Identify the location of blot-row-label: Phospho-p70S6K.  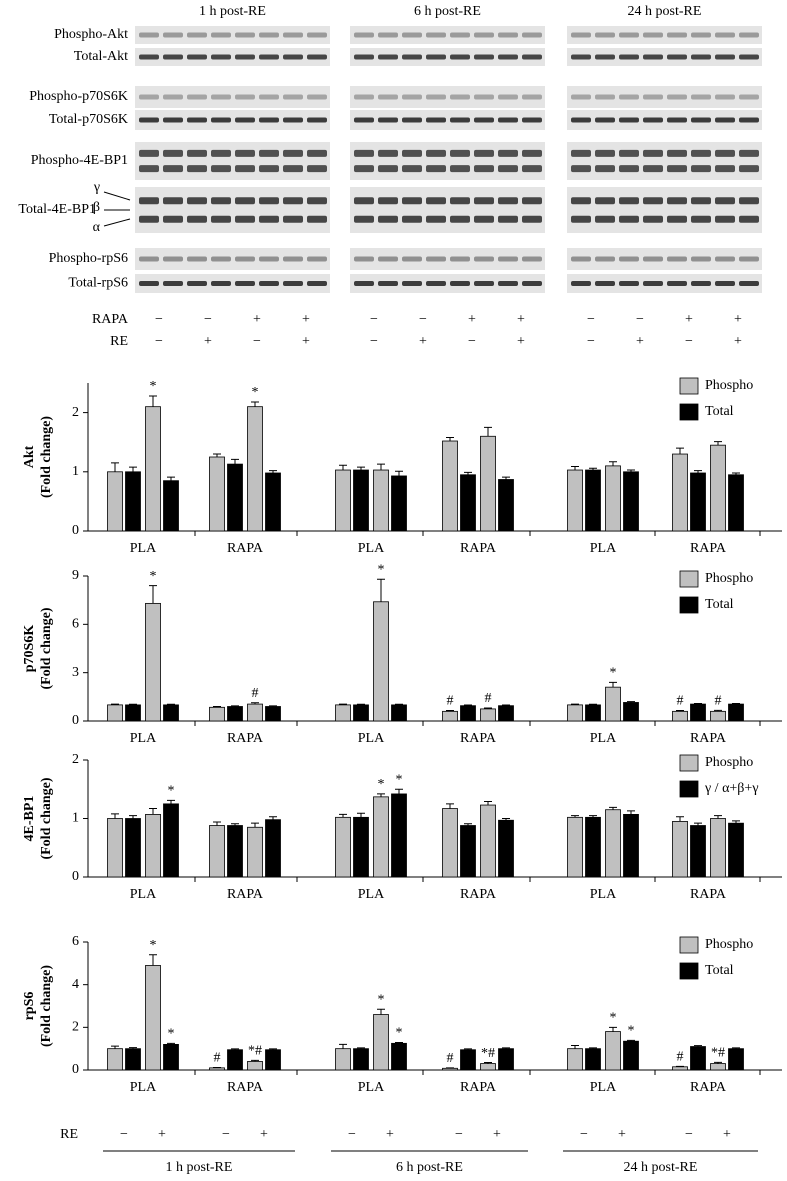
(78, 96).